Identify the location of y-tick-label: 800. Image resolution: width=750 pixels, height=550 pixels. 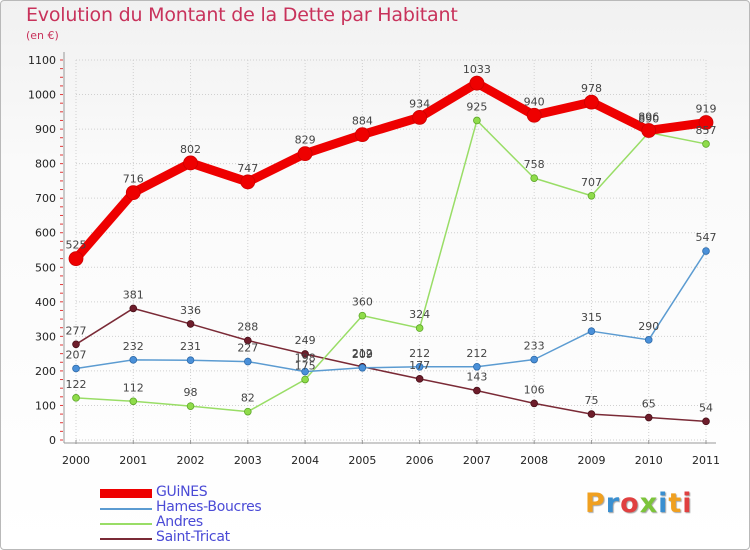
(45, 164).